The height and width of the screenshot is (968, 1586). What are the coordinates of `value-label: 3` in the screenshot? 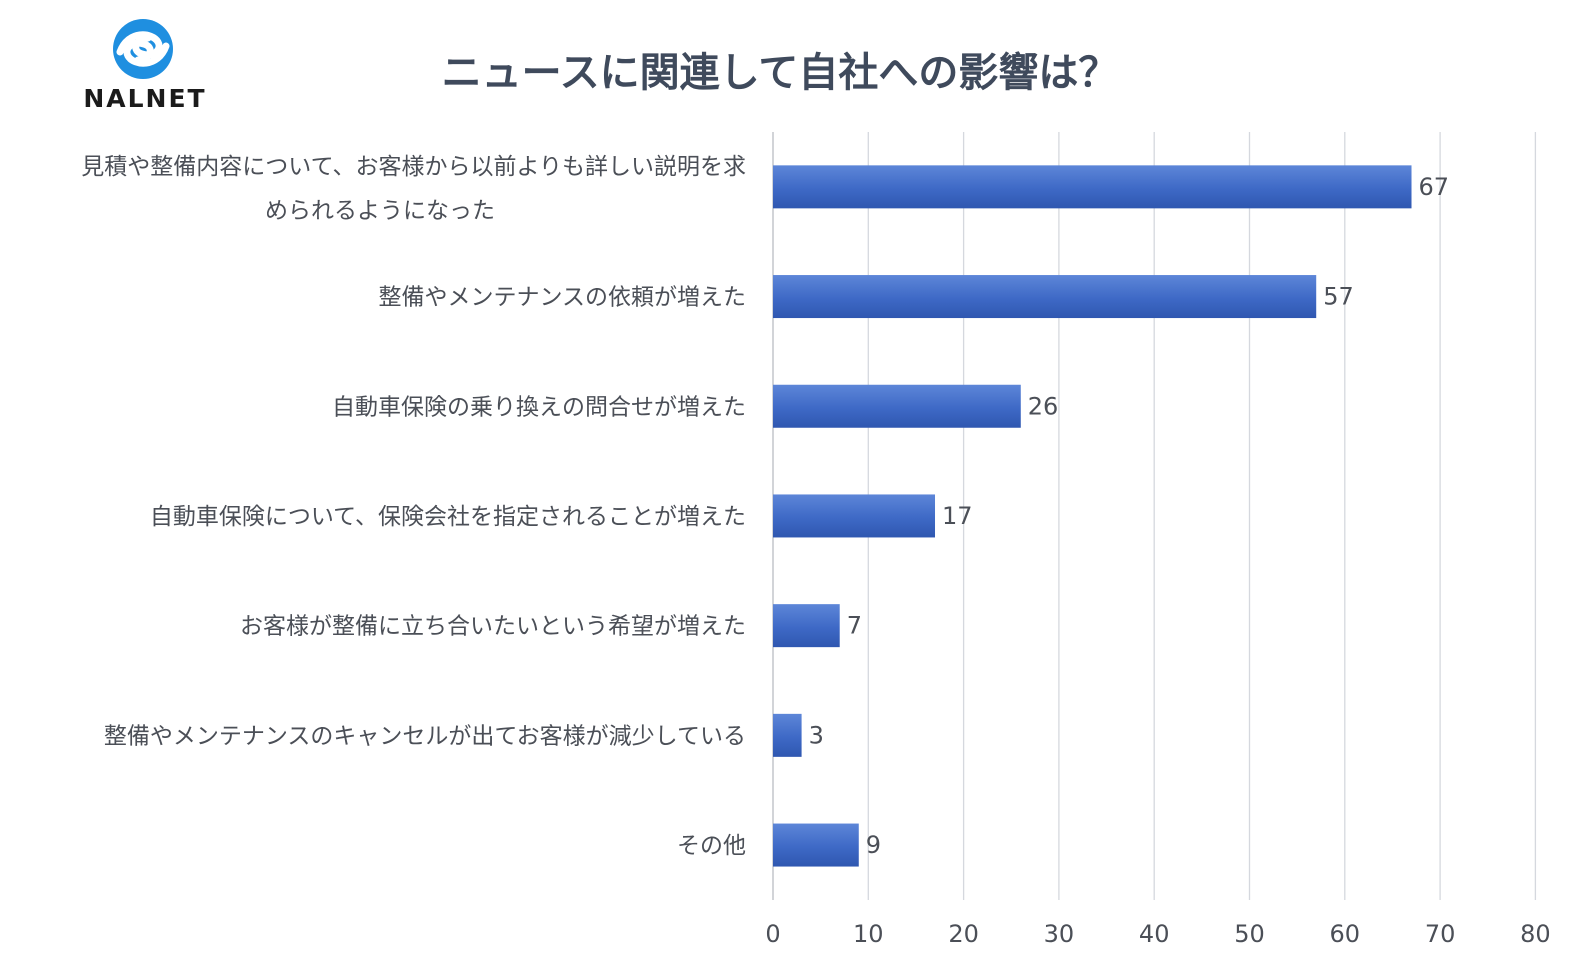 It's located at (816, 735).